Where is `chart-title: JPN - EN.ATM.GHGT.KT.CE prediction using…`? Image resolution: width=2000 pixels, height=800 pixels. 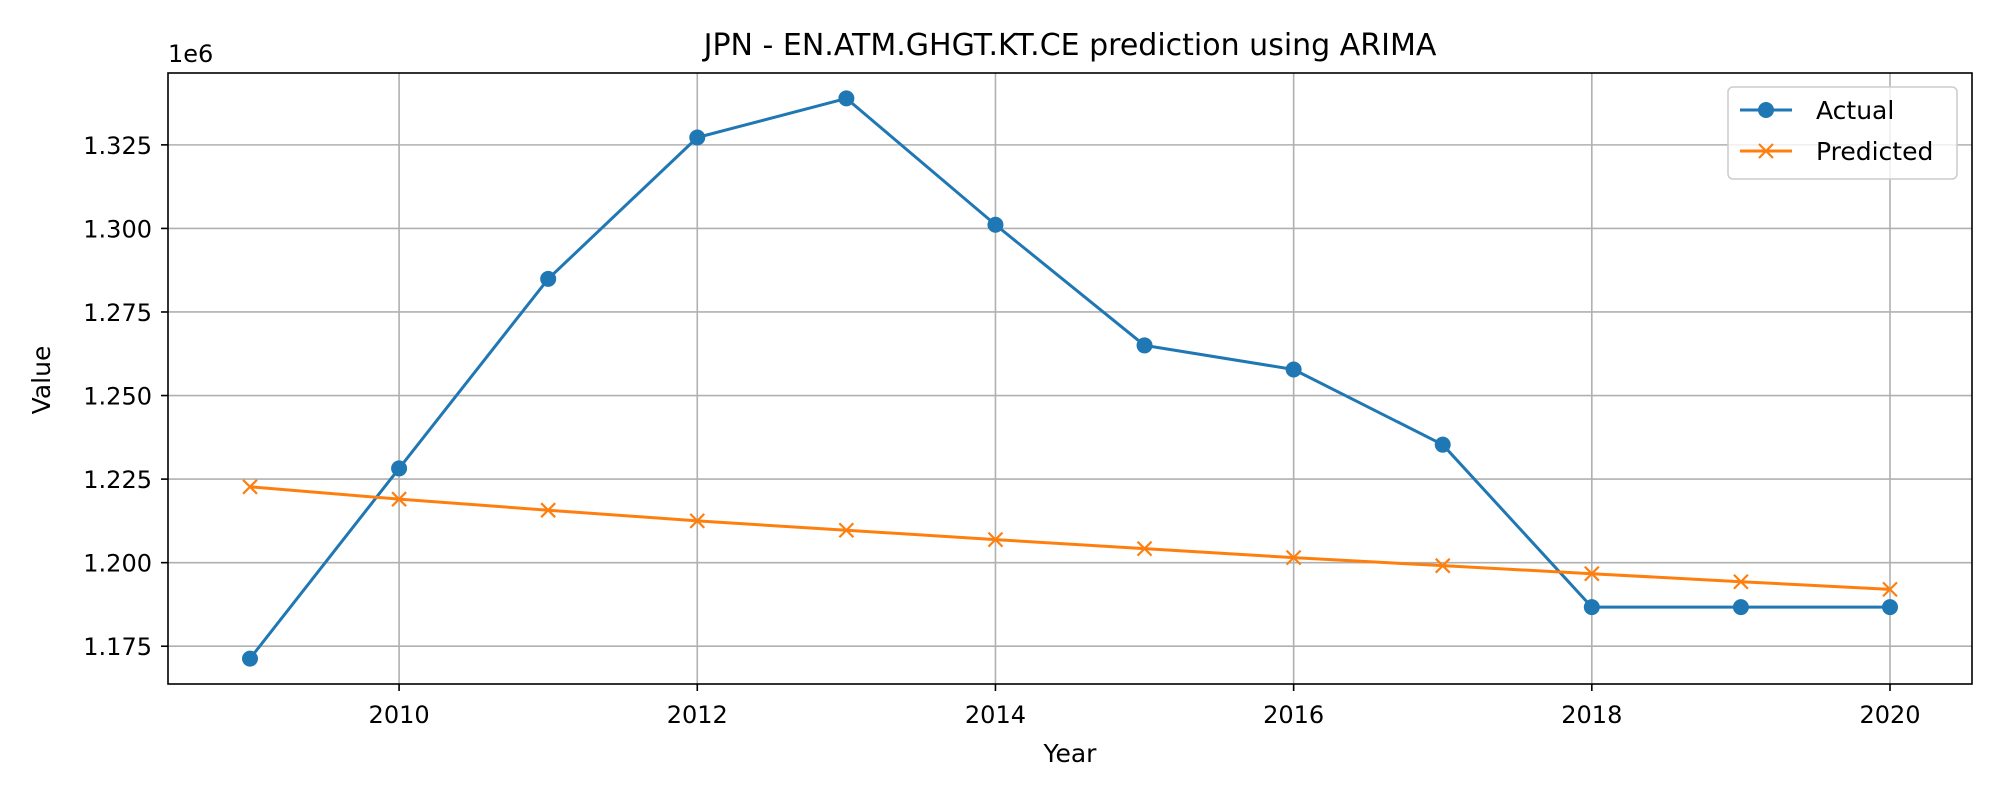 chart-title: JPN - EN.ATM.GHGT.KT.CE prediction using… is located at coordinates (1069, 45).